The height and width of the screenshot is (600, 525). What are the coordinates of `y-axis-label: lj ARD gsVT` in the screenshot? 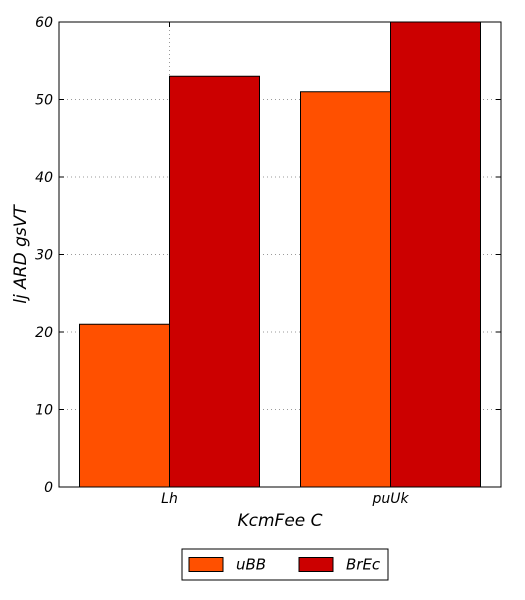 It's located at (21, 254).